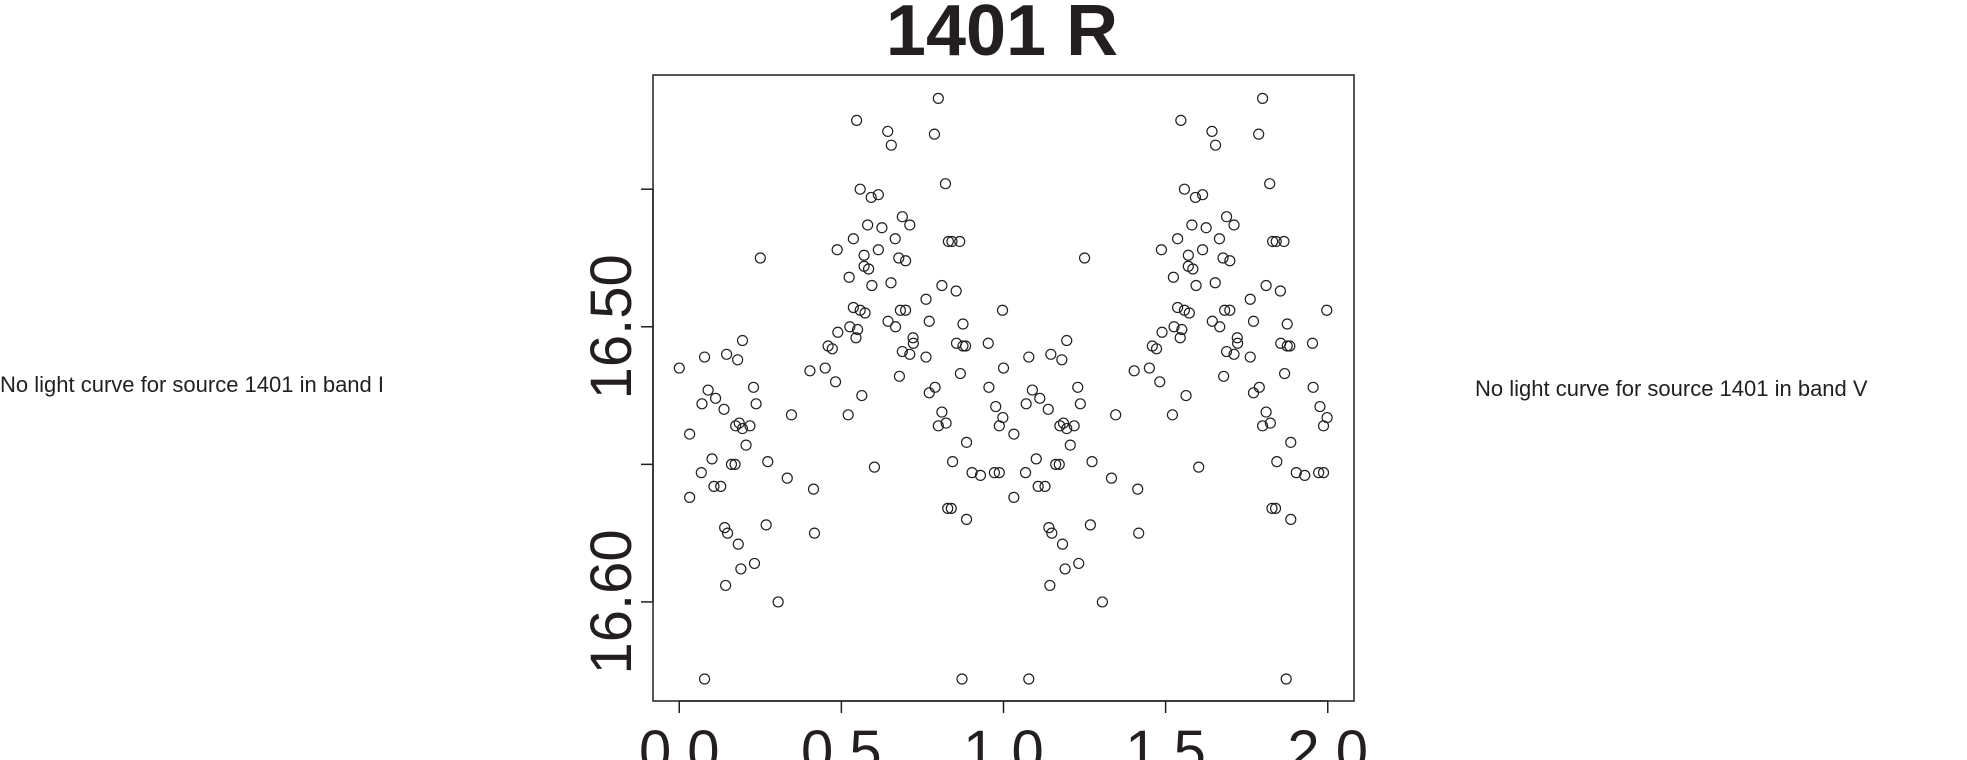  I want to click on y-tick-label: 16.50, so click(611, 326).